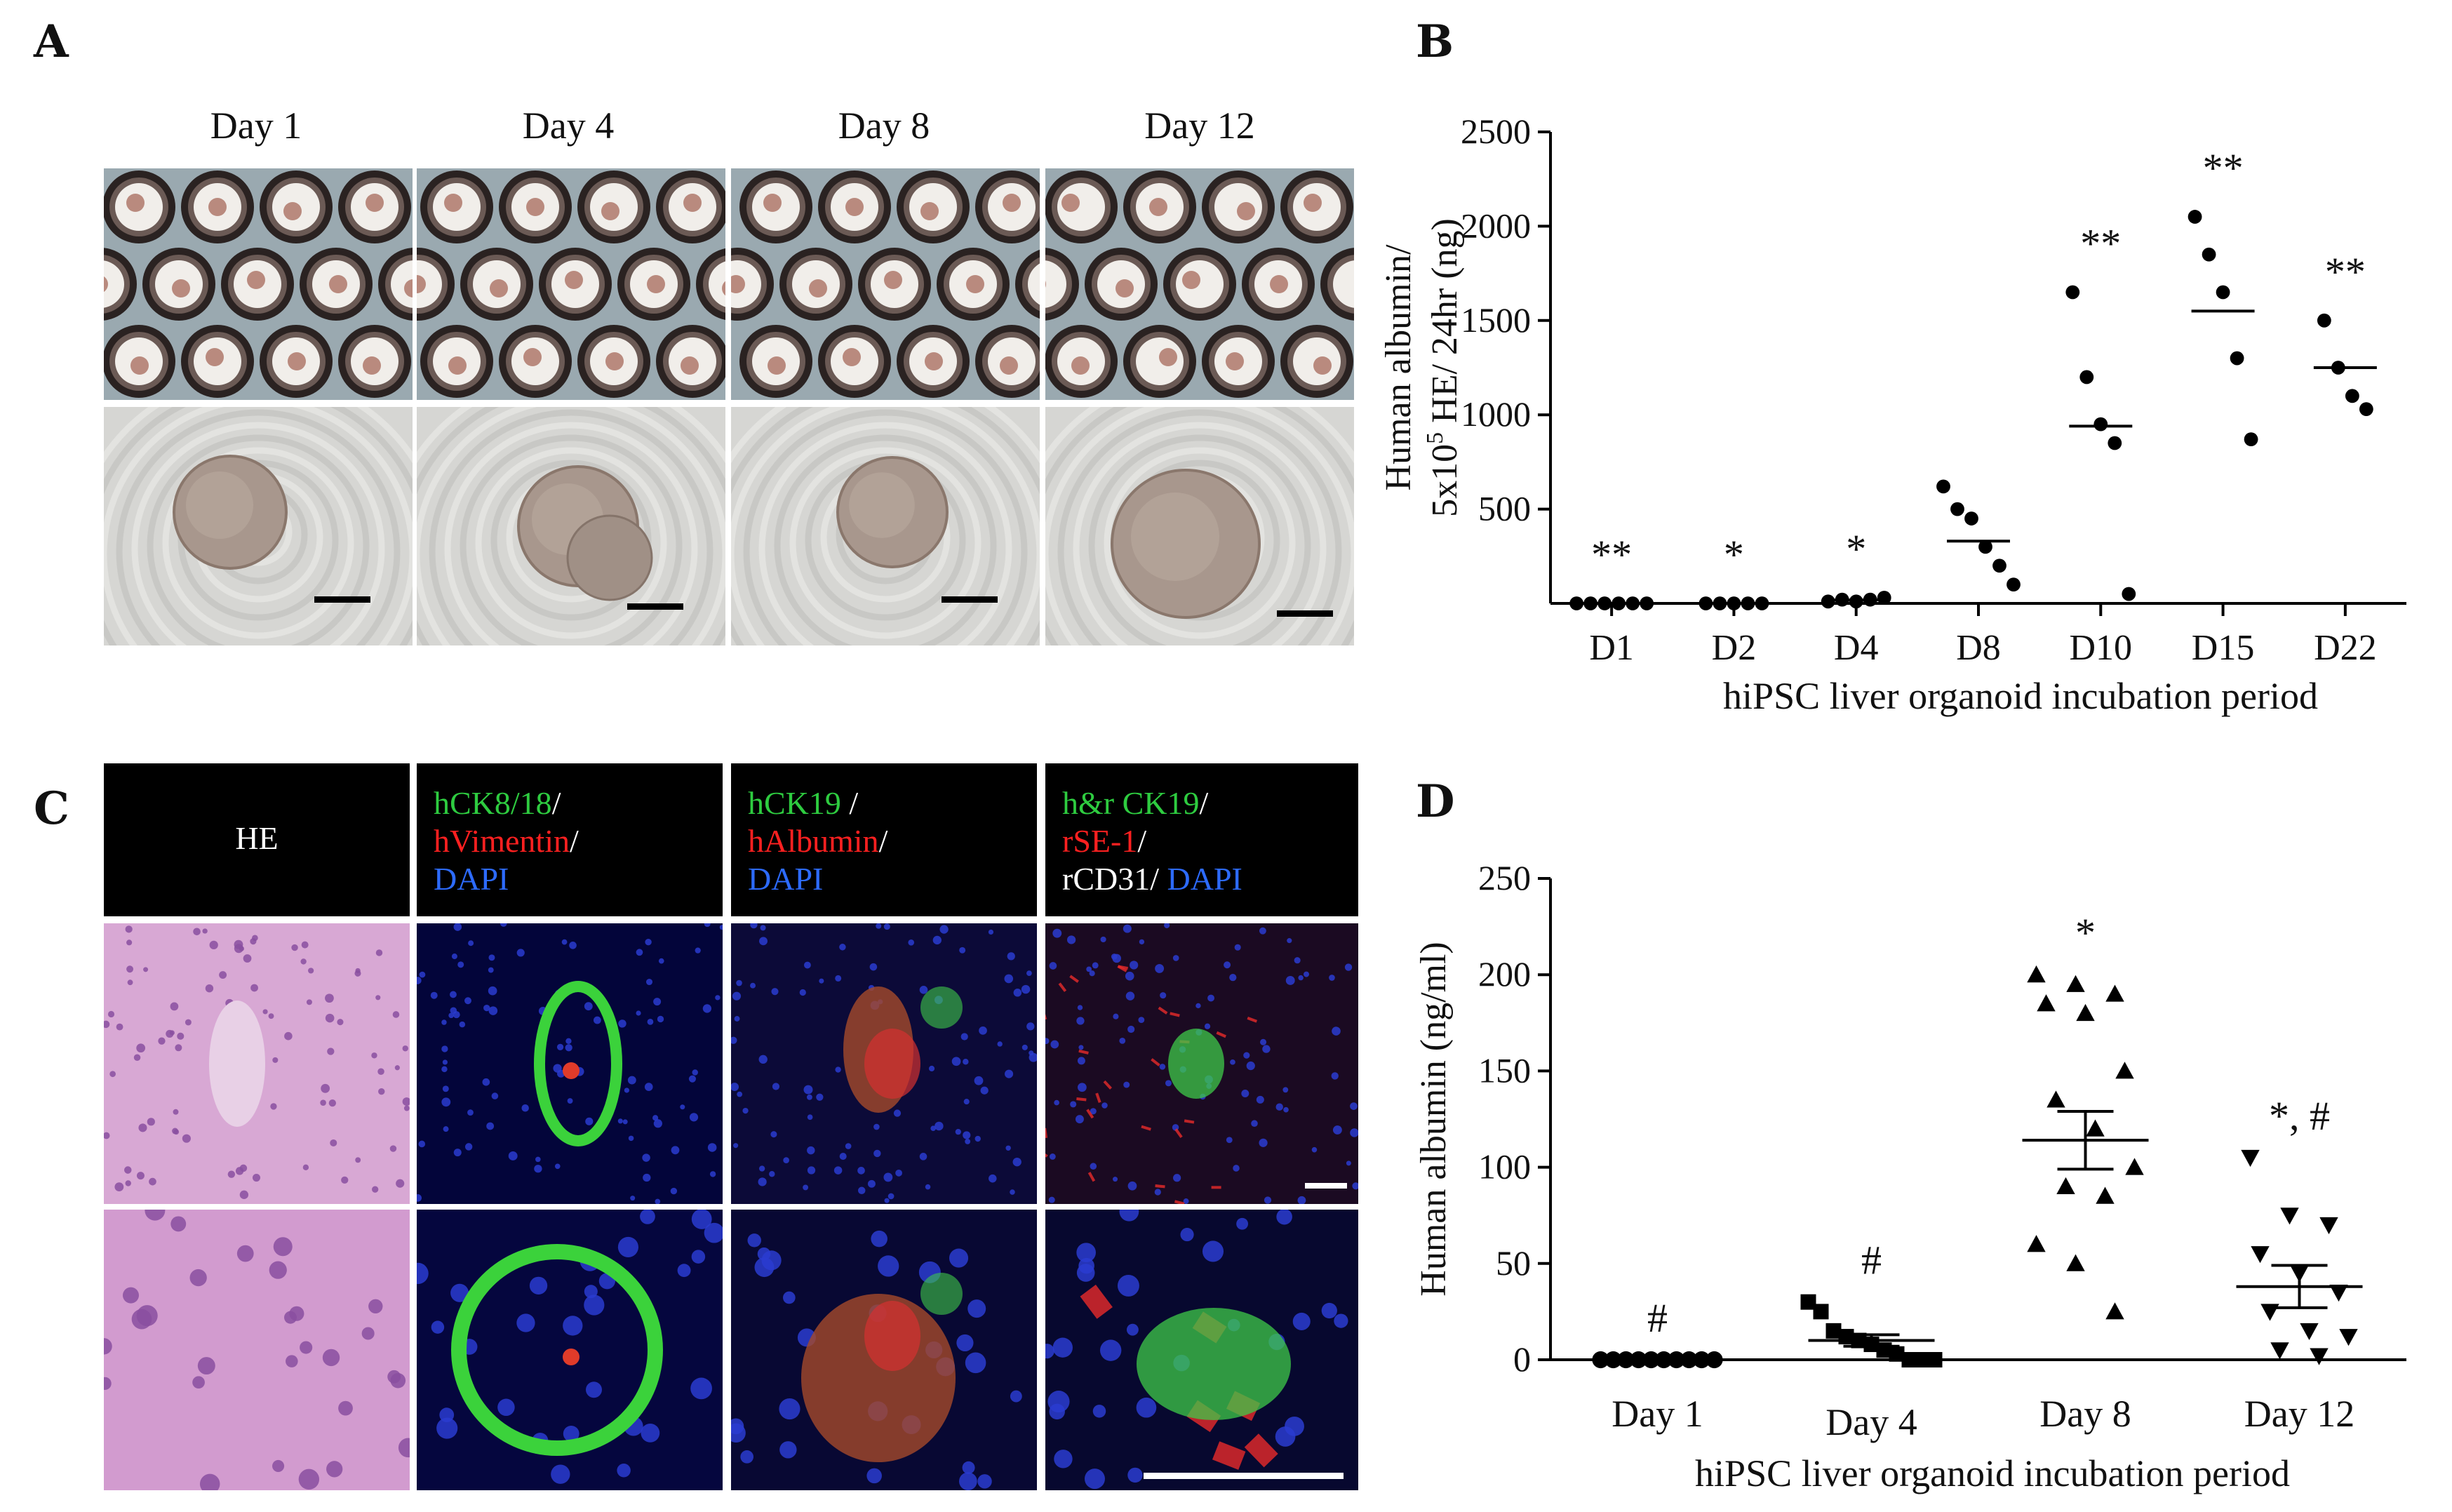 Image resolution: width=2452 pixels, height=1512 pixels. Describe the element at coordinates (1505, 1070) in the screenshot. I see `y-tick-label: 150` at that location.